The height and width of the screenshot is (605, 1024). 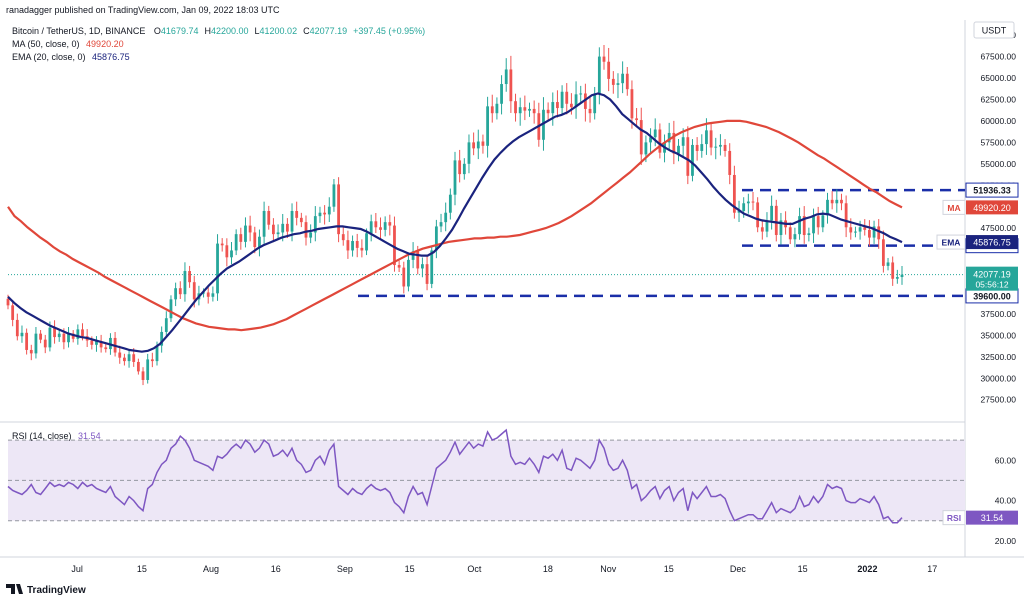 I want to click on price-tick-label: 47500.00, so click(x=999, y=228).